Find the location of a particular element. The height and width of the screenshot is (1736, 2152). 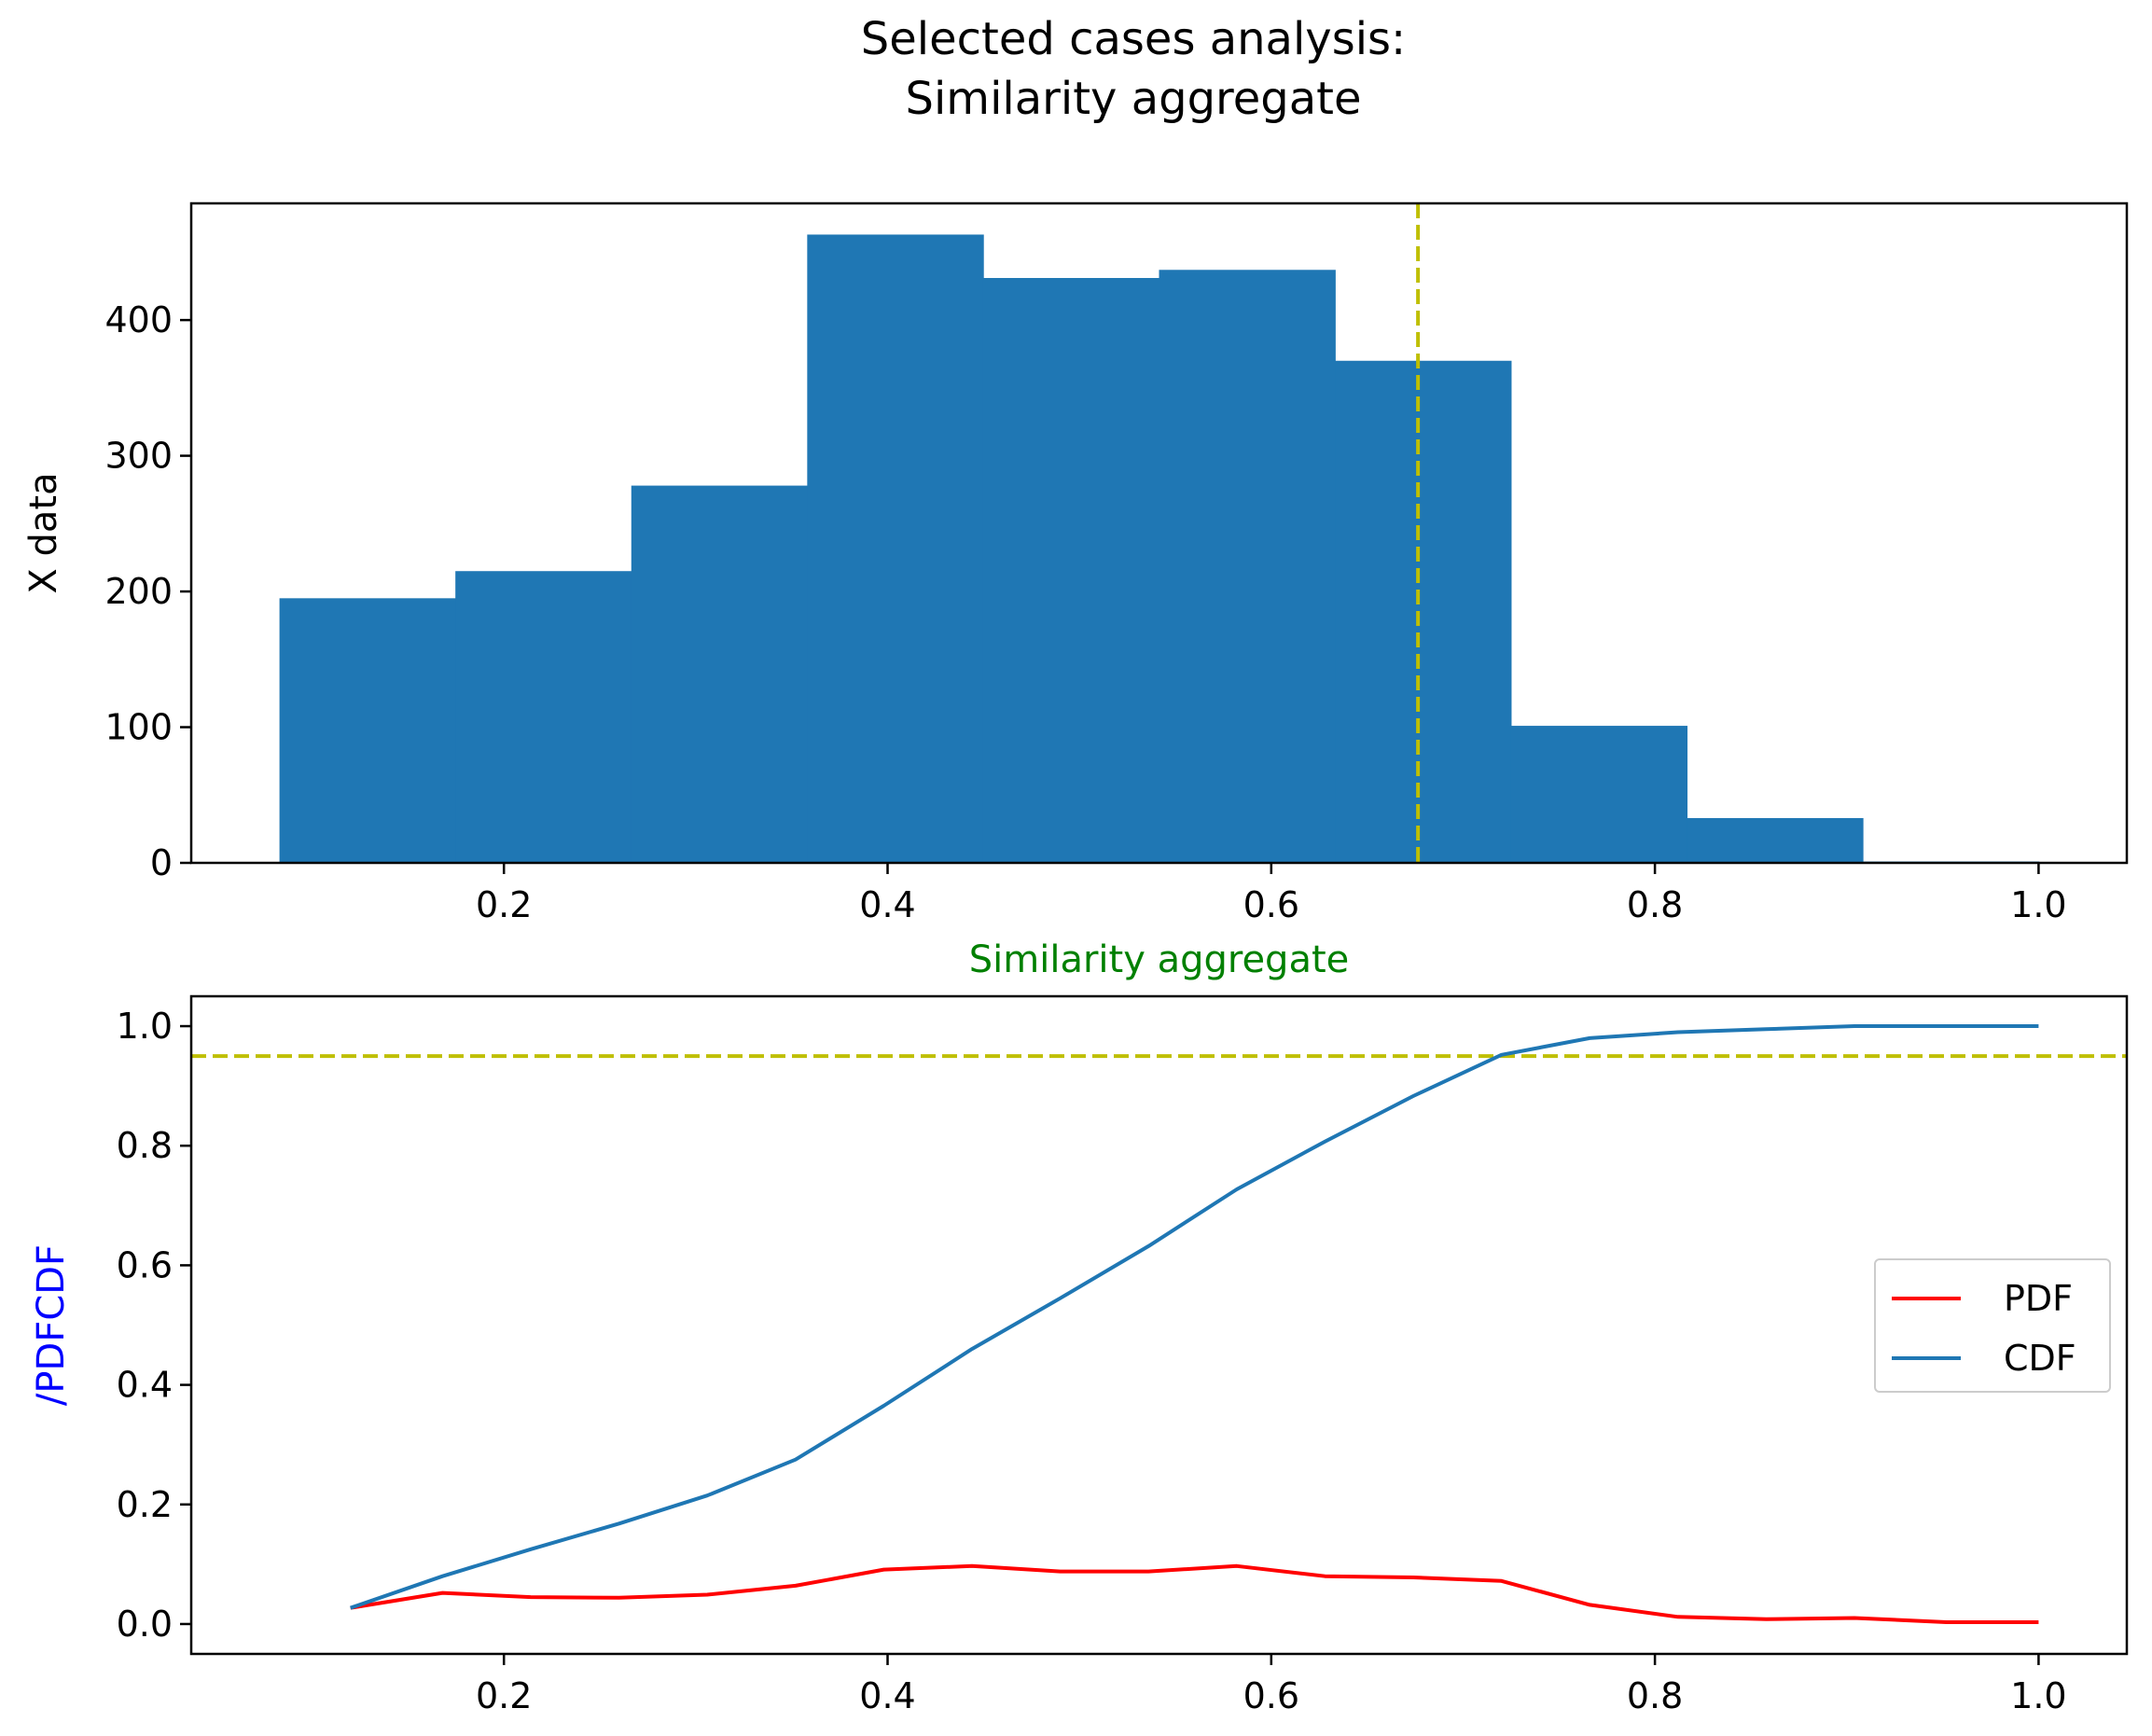

y-tick-label: 1.0 is located at coordinates (145, 1026).